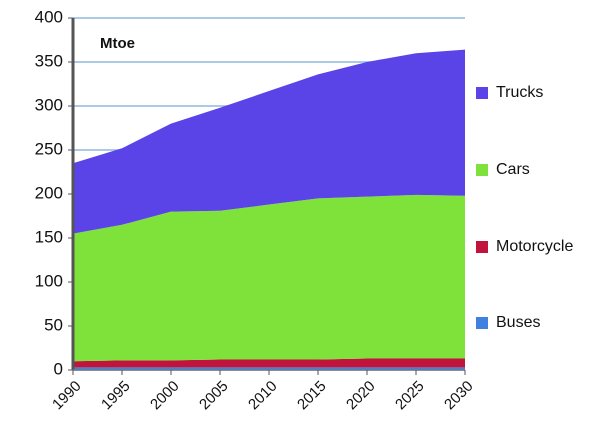  Describe the element at coordinates (49, 236) in the screenshot. I see `y-tick-label: 150` at that location.